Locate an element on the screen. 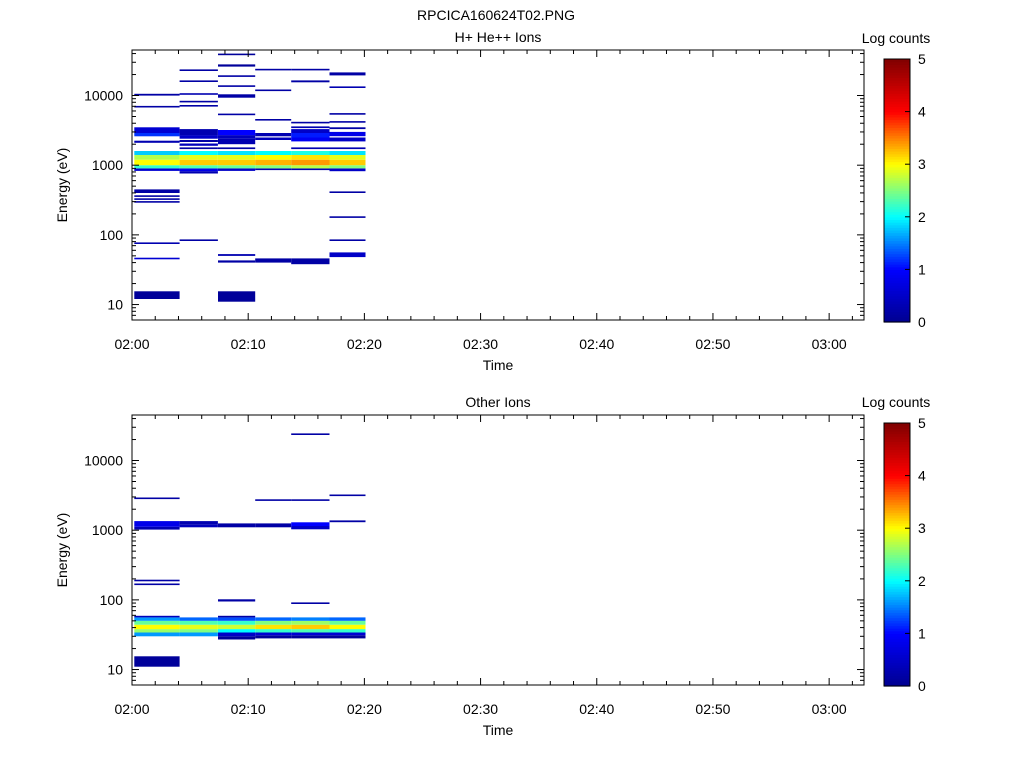  x-tick-label: 02:30 is located at coordinates (480, 709).